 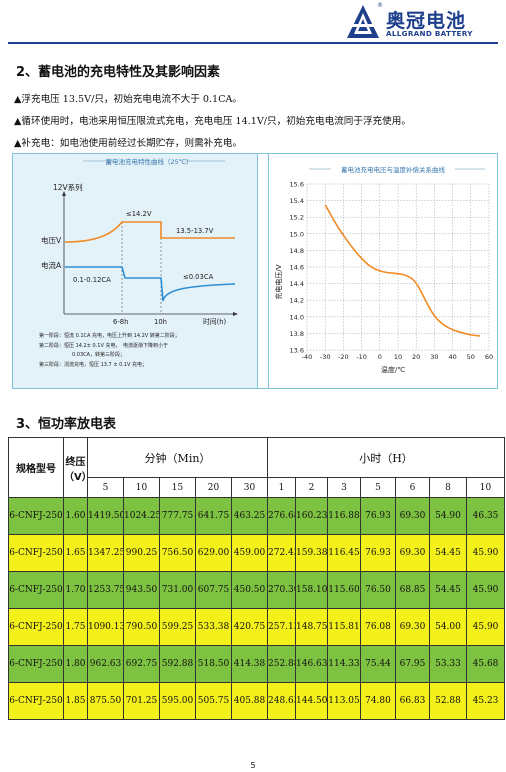 What do you see at coordinates (215, 321) in the screenshot?
I see `left-chart-xlabel: 时间(h)` at bounding box center [215, 321].